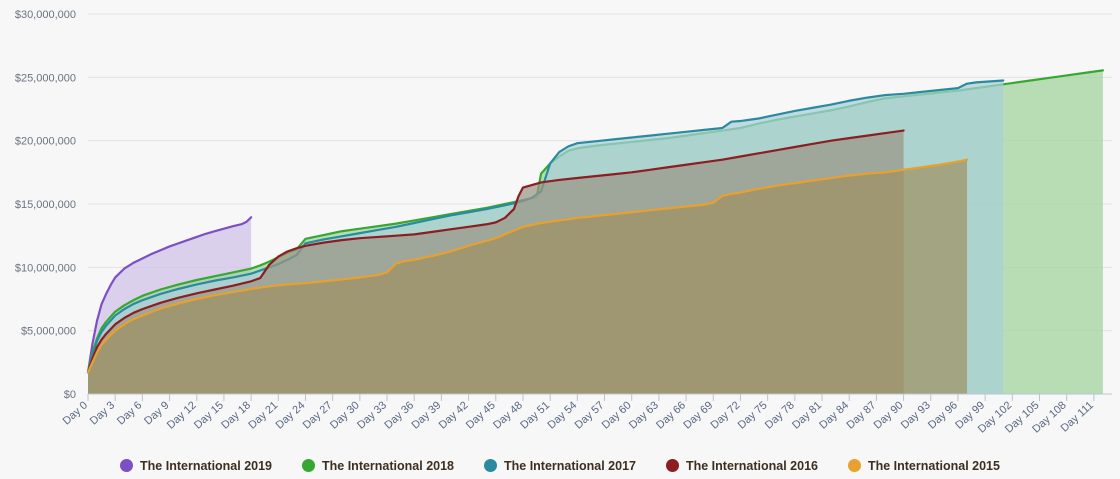 The image size is (1120, 479). What do you see at coordinates (45, 15) in the screenshot?
I see `y-axis-tick-label: $30,000,000` at bounding box center [45, 15].